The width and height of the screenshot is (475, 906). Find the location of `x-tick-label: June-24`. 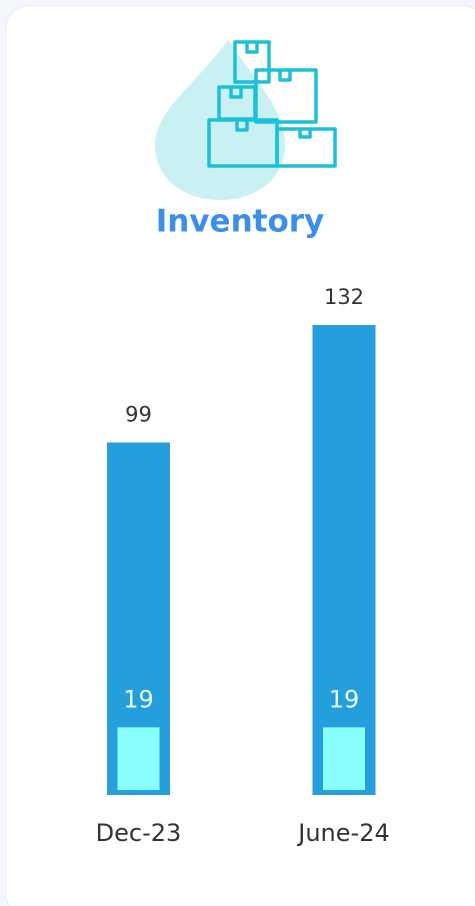

x-tick-label: June-24 is located at coordinates (342, 833).